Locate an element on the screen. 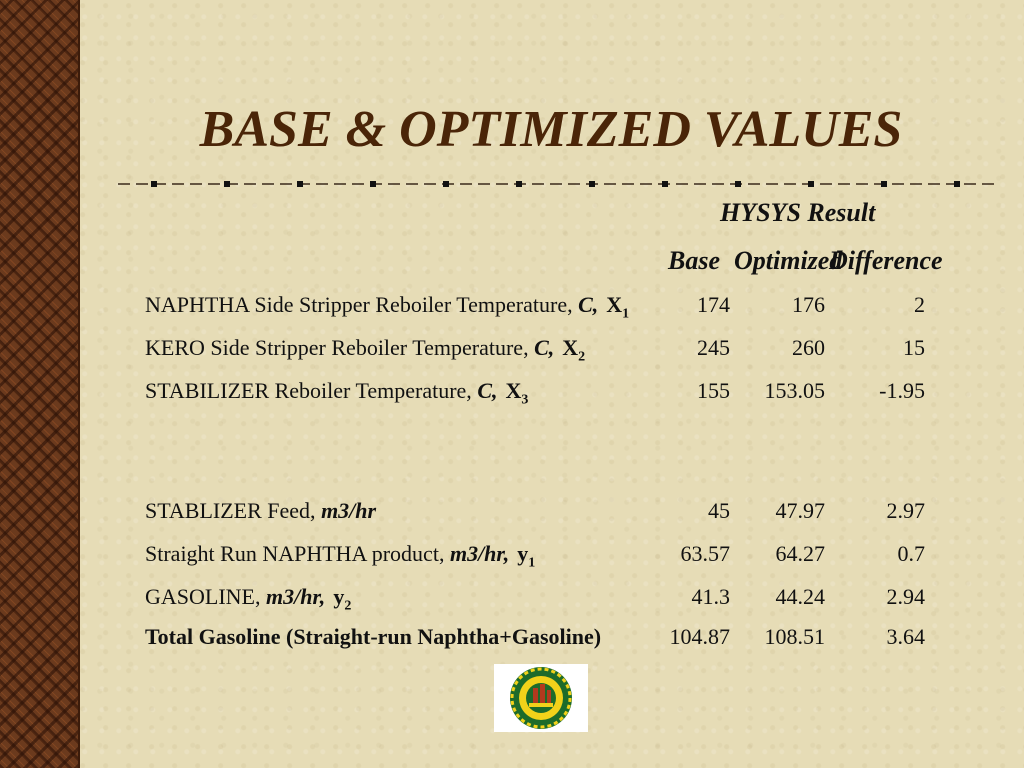 Image resolution: width=1024 pixels, height=768 pixels. table-row: GASOLINE, m3/hr, y2 41.3 44.24 2.94 is located at coordinates (540, 600).